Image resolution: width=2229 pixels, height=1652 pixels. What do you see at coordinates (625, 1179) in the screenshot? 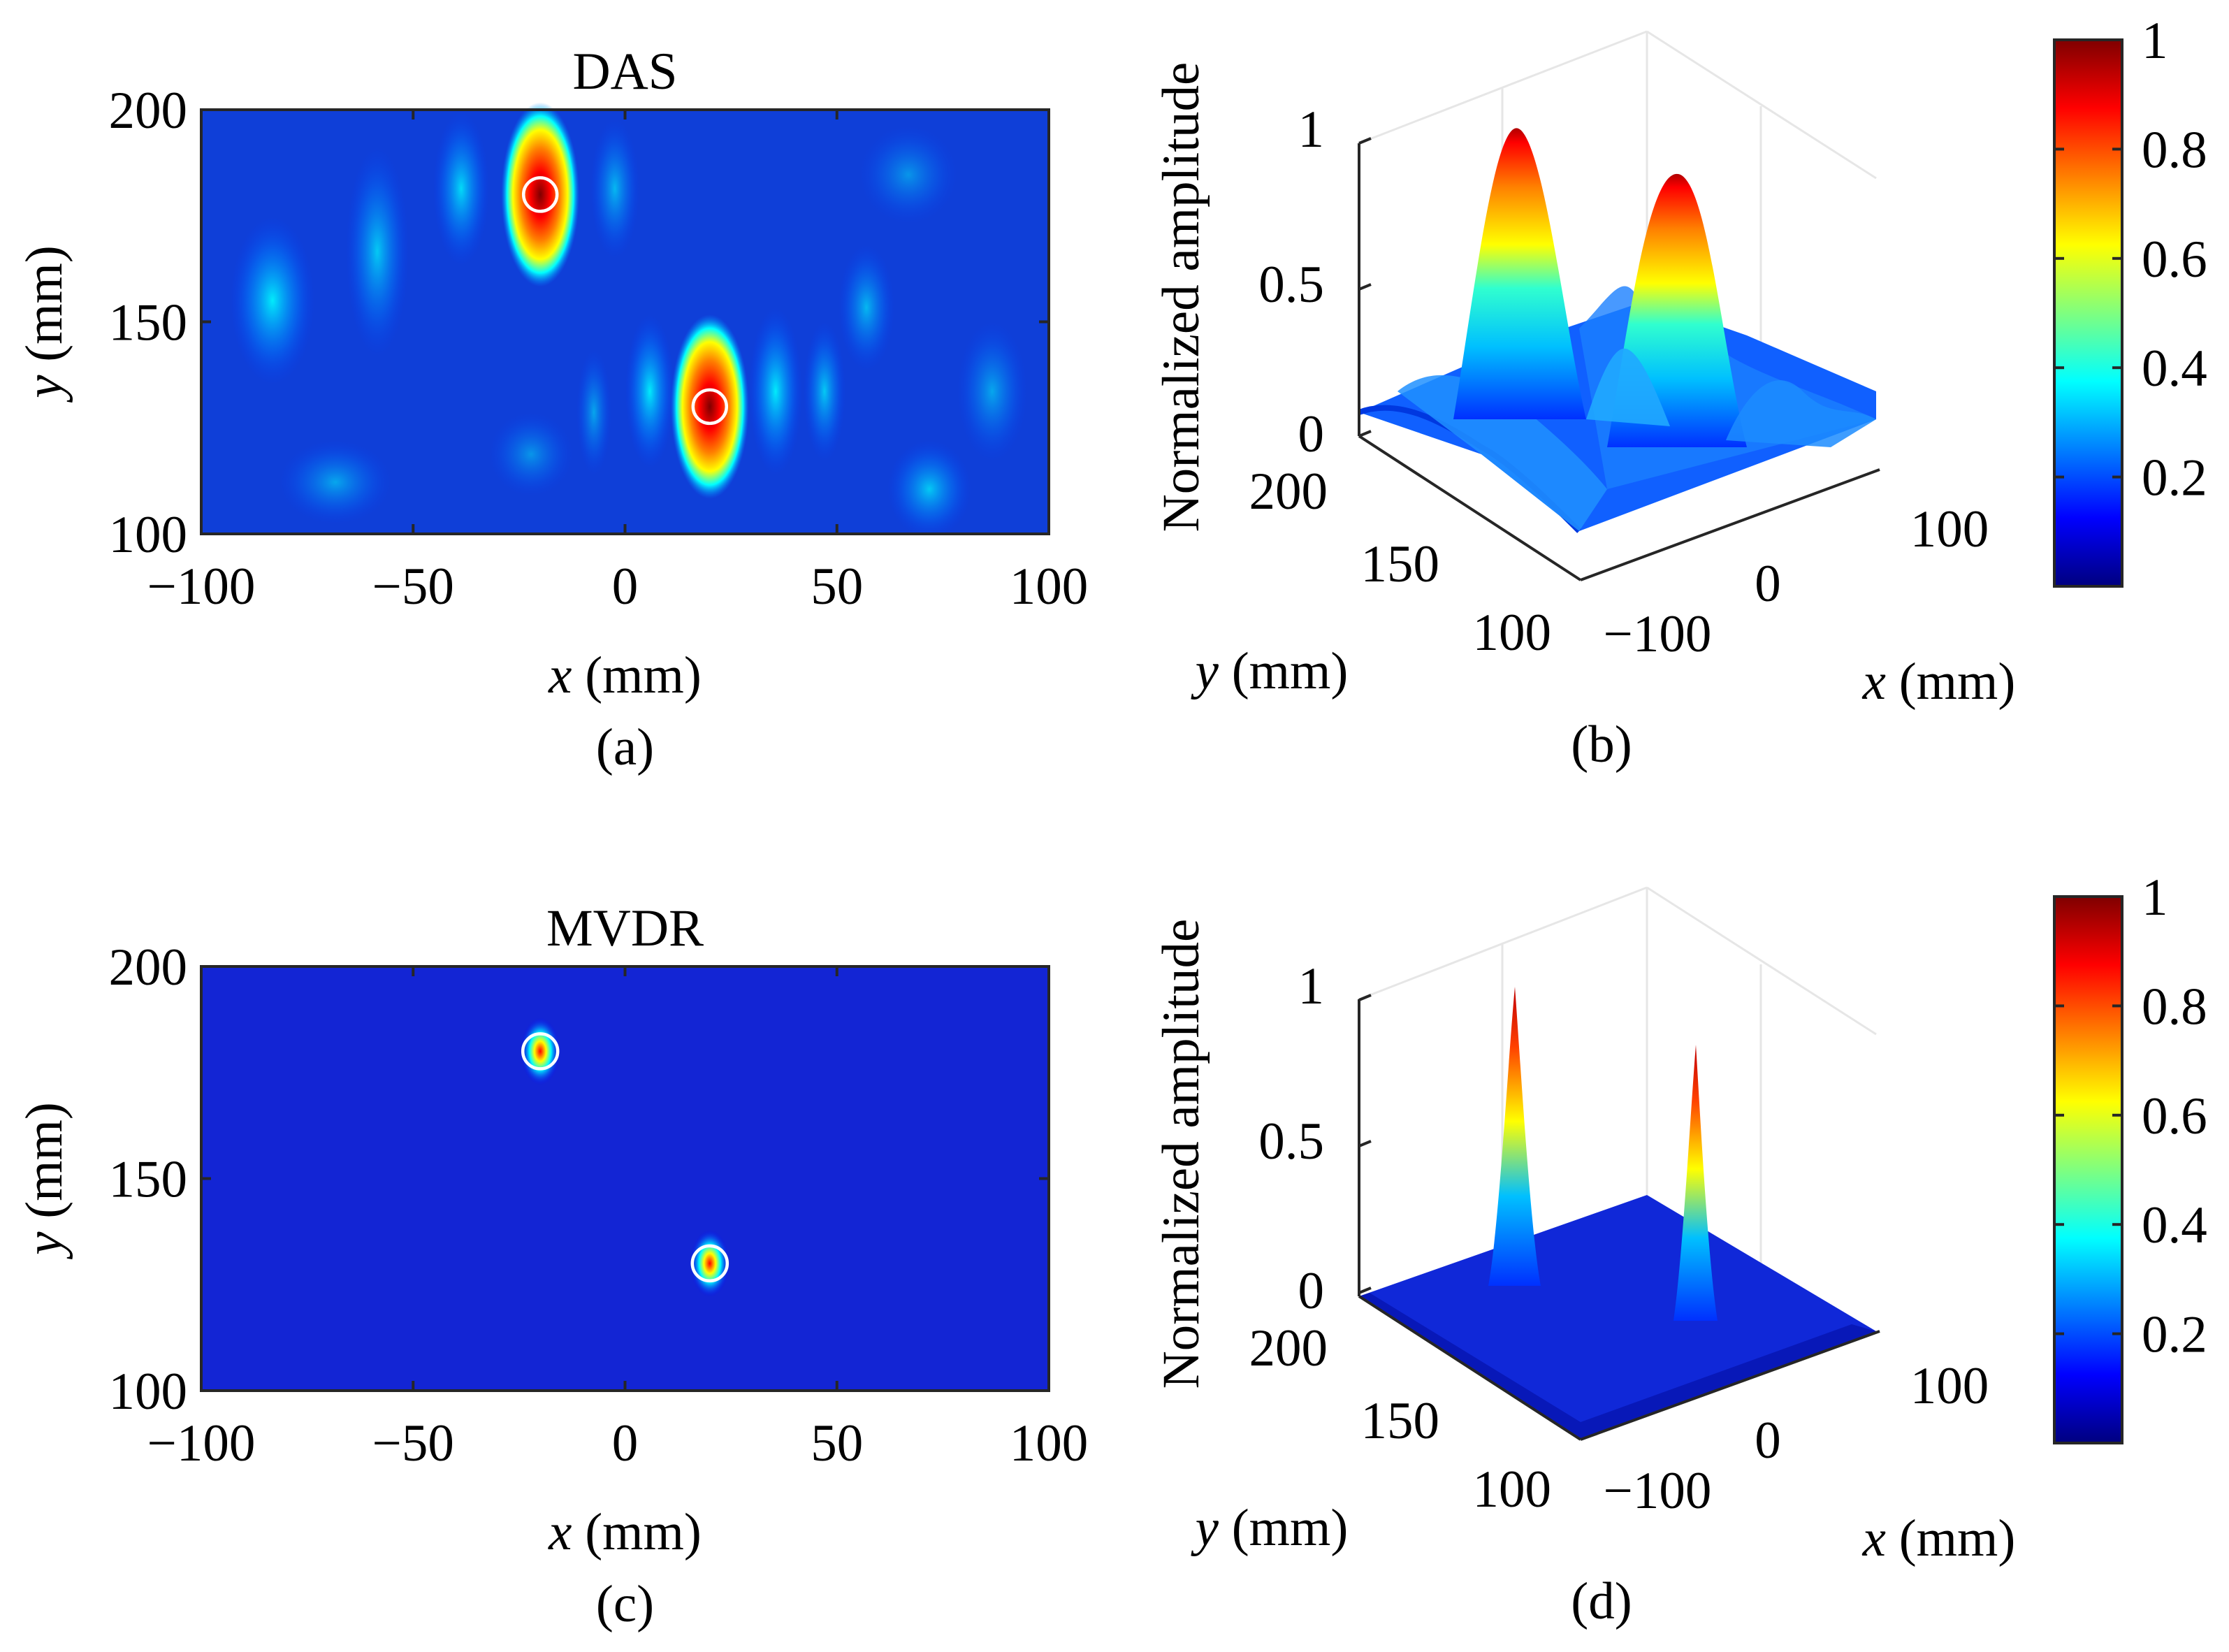
I see `mvdr-heatmap-image` at bounding box center [625, 1179].